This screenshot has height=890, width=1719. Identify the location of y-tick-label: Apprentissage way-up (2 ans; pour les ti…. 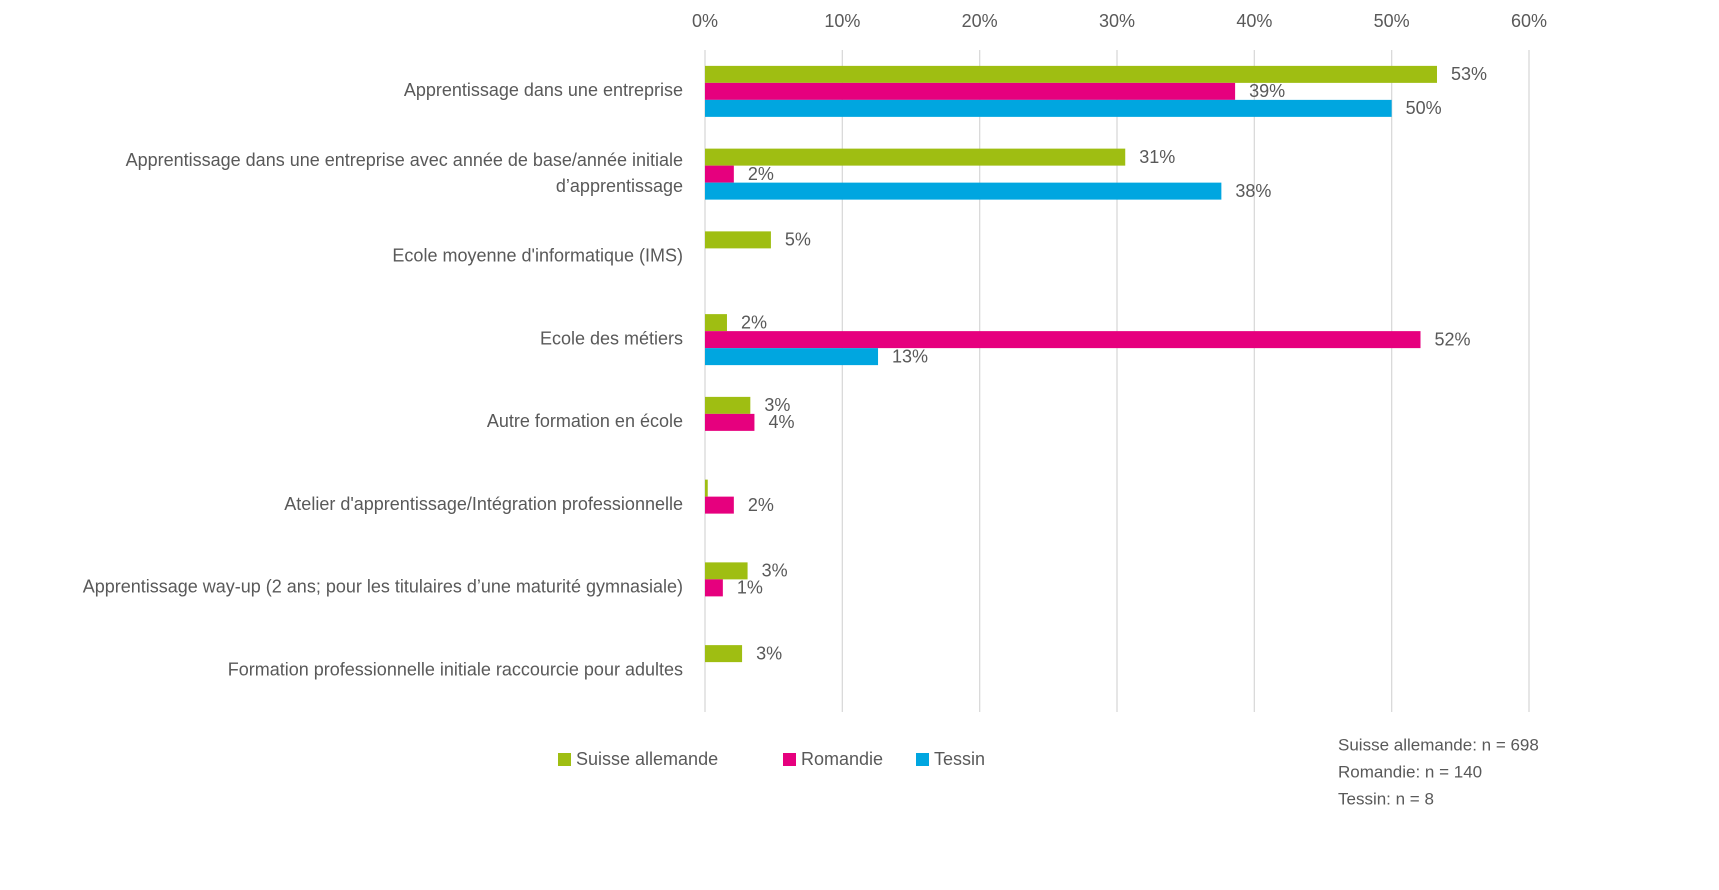
(383, 587).